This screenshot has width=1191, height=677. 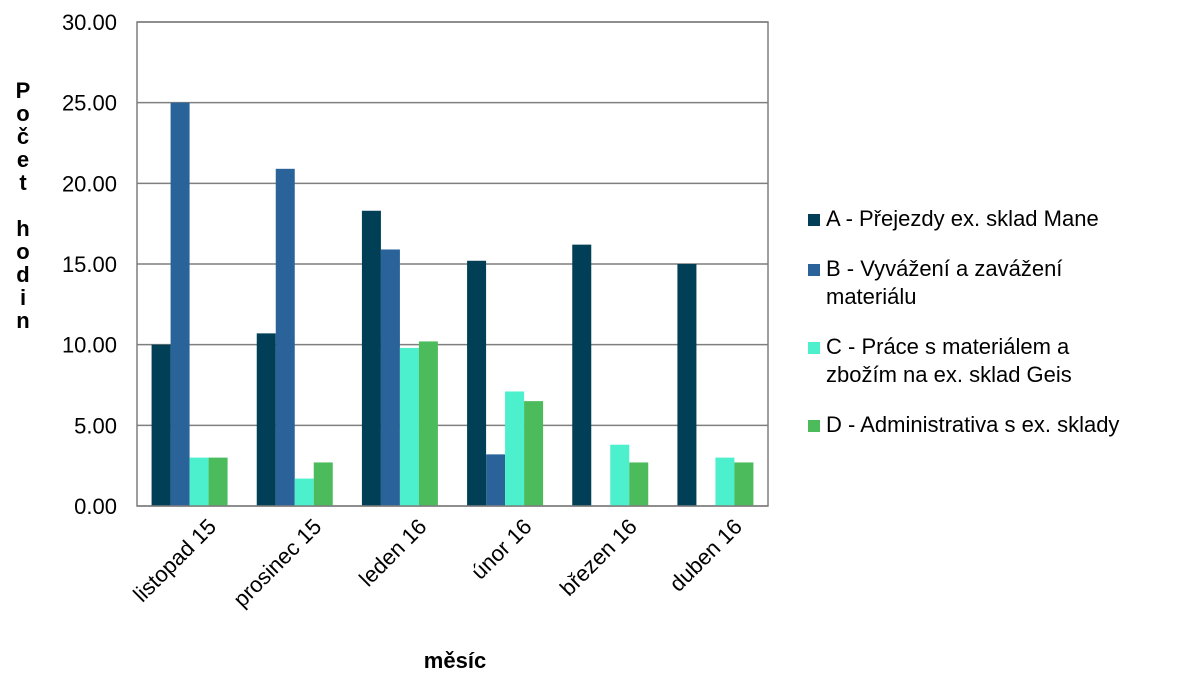 I want to click on legend-item-a: A - Přejezdy ex. sklad Mane, so click(x=999, y=219).